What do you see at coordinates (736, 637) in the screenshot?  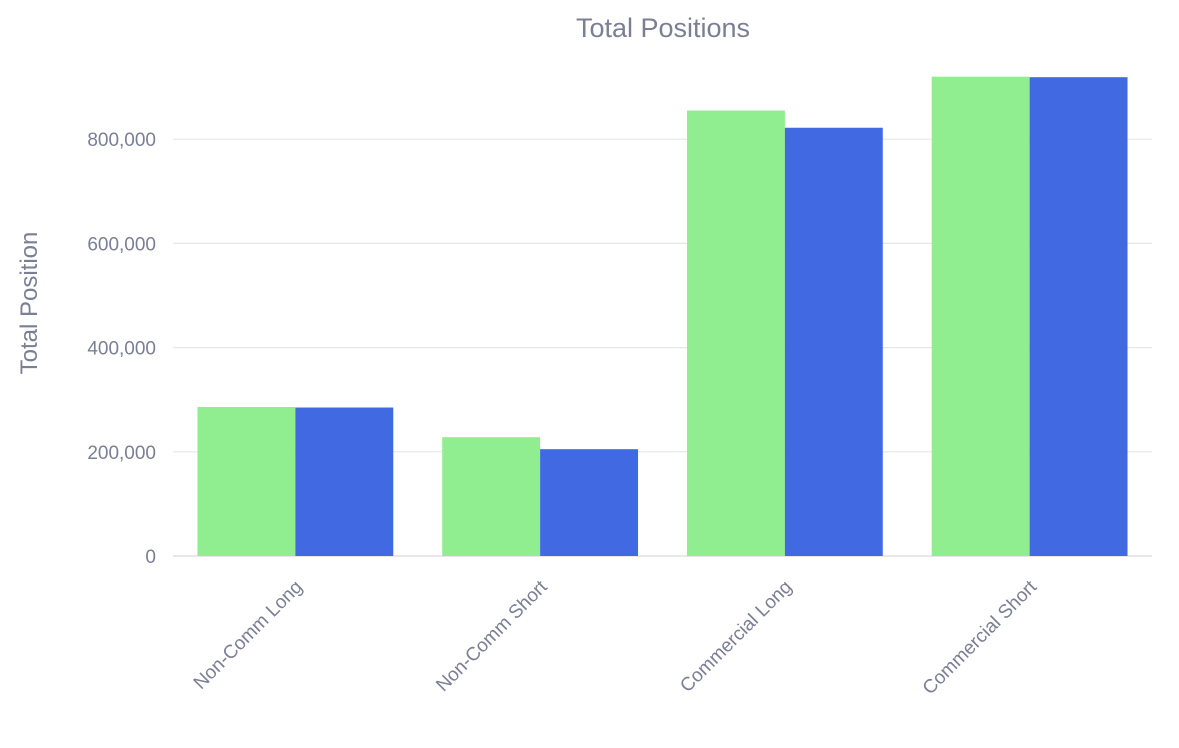 I see `x-tick-label: Commercial Long` at bounding box center [736, 637].